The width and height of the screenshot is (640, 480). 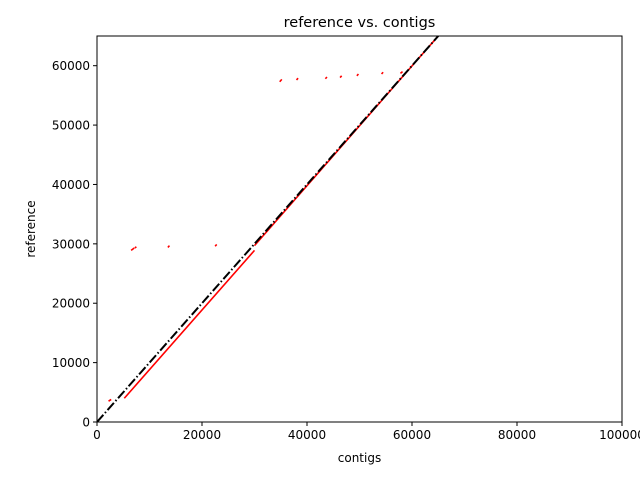 What do you see at coordinates (307, 435) in the screenshot?
I see `x-tick-label: 40000` at bounding box center [307, 435].